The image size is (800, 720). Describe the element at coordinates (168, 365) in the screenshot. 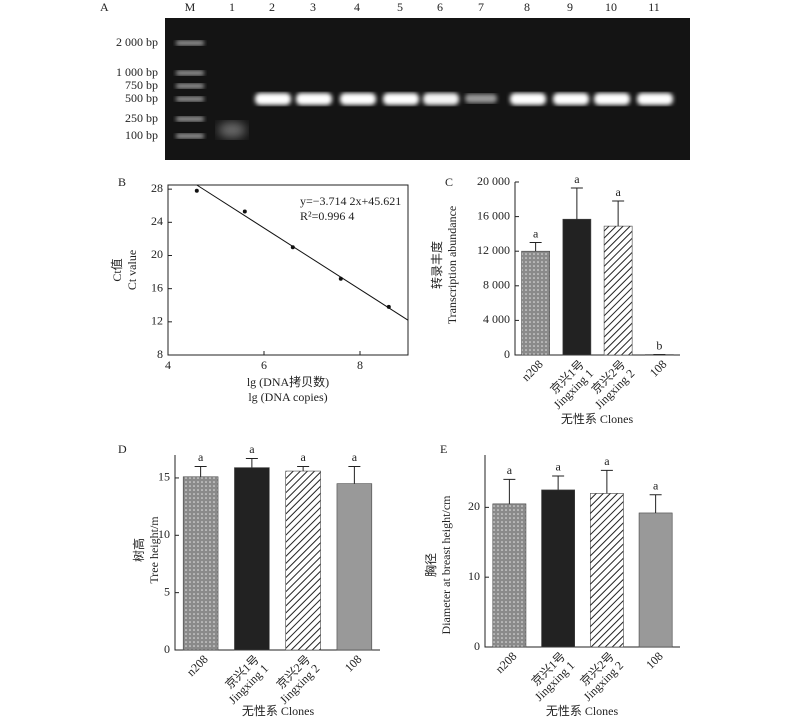

I see `x-tick-label: 4` at that location.